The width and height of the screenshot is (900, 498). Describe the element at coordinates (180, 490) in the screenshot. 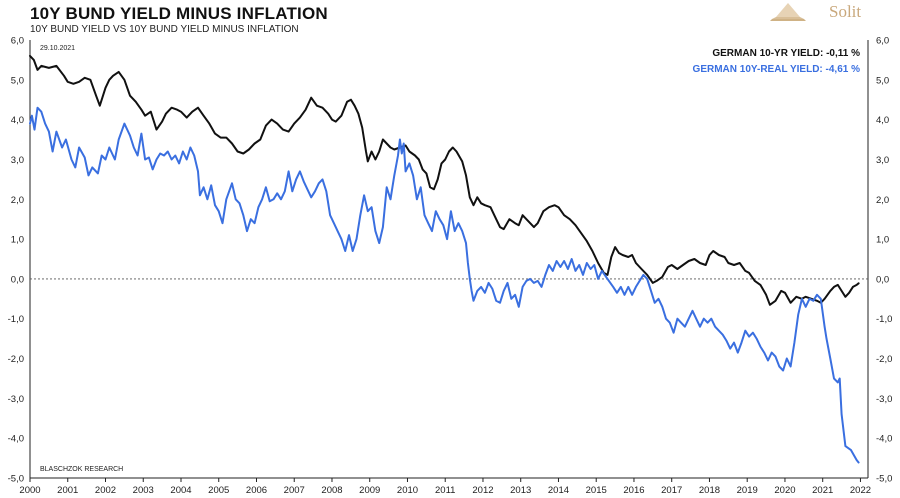

I see `x-tick-label: 2004` at that location.